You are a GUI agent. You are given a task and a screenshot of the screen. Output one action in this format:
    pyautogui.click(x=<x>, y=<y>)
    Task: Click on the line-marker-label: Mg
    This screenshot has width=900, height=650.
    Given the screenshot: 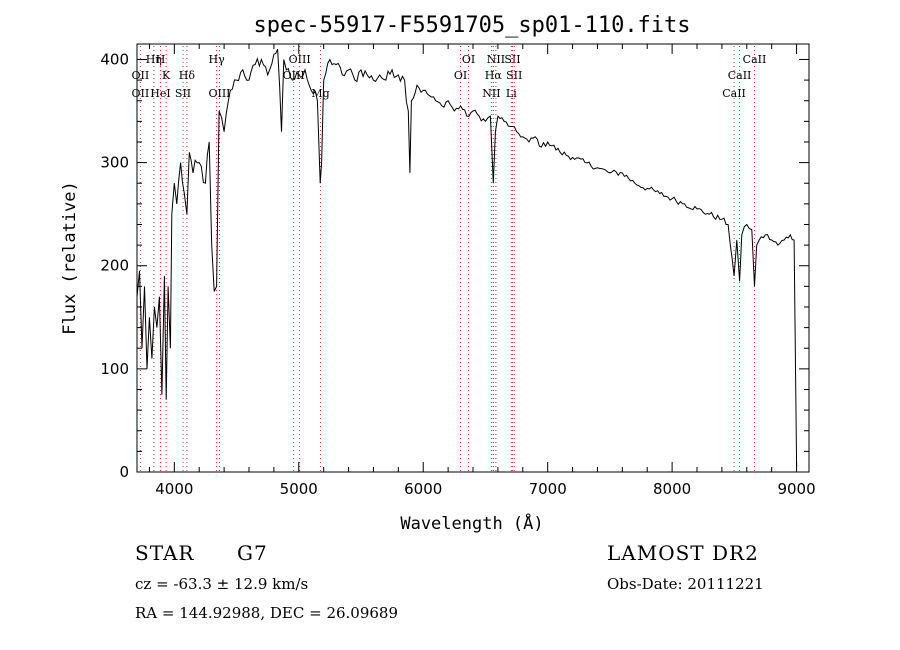 What is the action you would take?
    pyautogui.click(x=320, y=93)
    